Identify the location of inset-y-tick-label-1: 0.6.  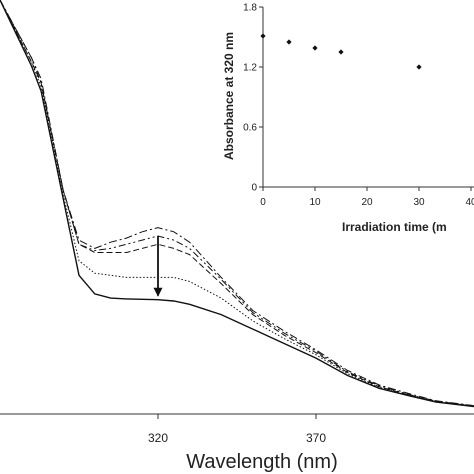
(250, 128).